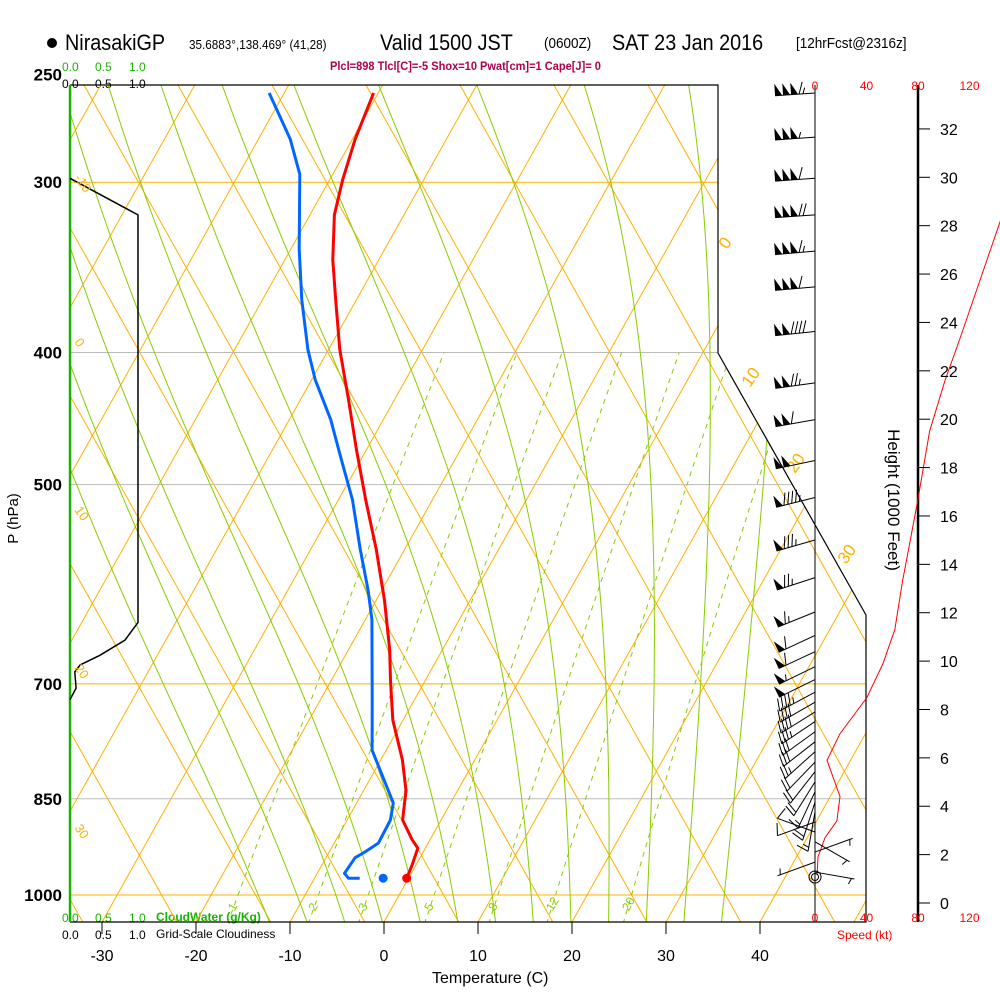 This screenshot has height=1000, width=1000. I want to click on cloudwater-label: CloudWater (g/Kg), so click(208, 917).